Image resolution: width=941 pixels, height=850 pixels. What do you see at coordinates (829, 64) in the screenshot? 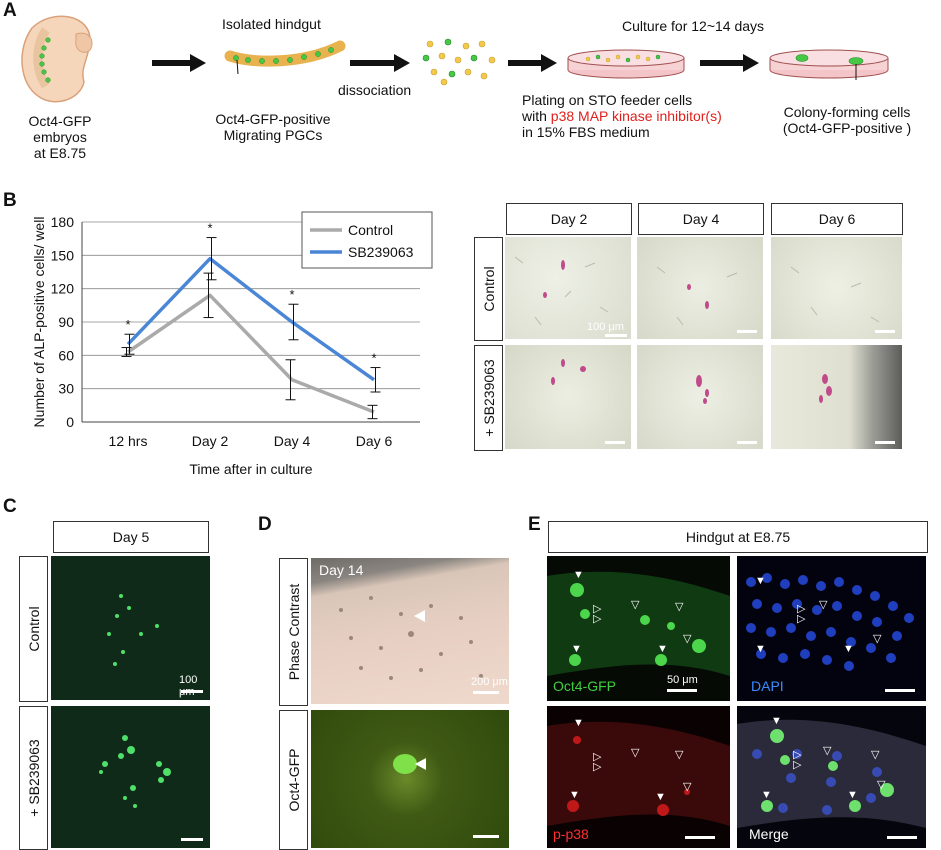
I see `dish-colony` at bounding box center [829, 64].